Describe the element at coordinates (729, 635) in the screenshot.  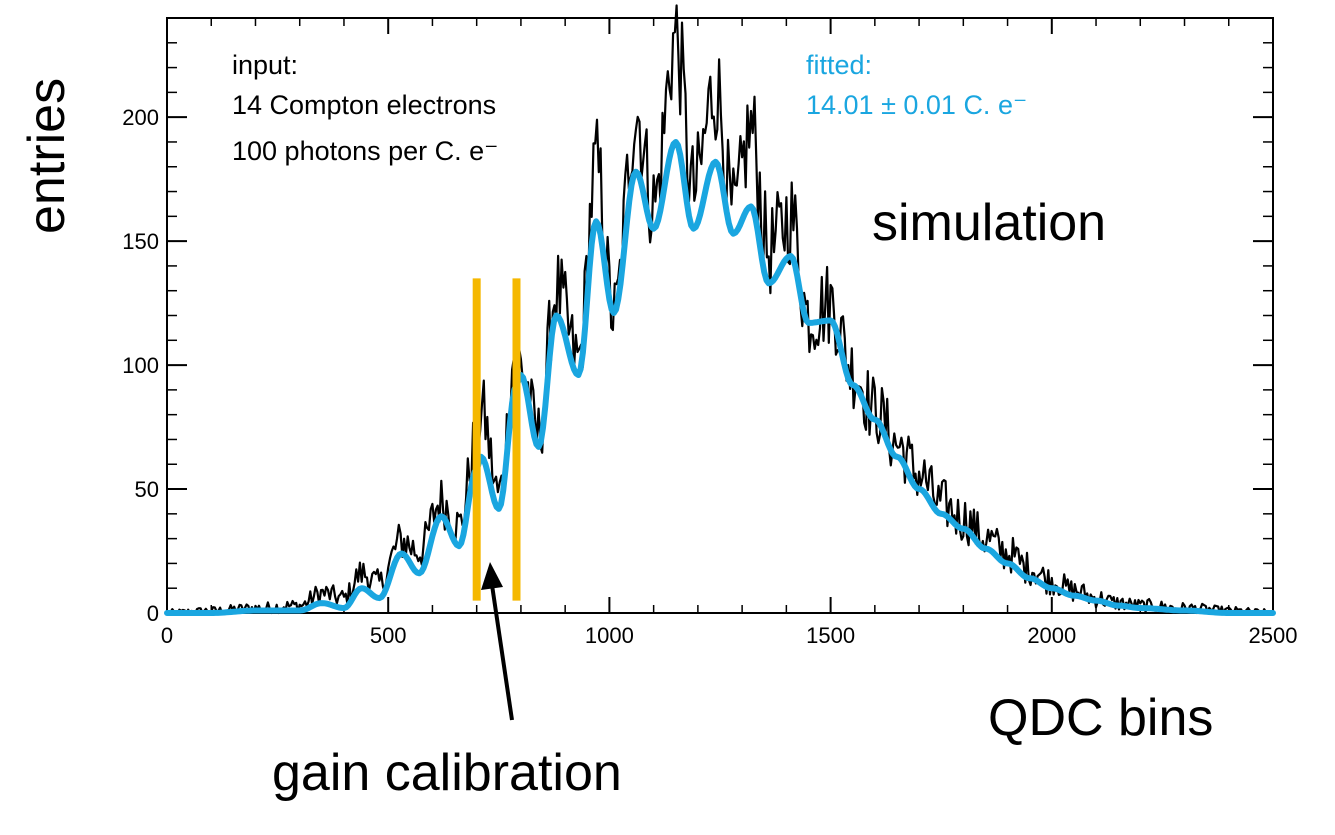
I see `x-axis-tick-labels: 0 500 1000 1500 2000 2500` at that location.